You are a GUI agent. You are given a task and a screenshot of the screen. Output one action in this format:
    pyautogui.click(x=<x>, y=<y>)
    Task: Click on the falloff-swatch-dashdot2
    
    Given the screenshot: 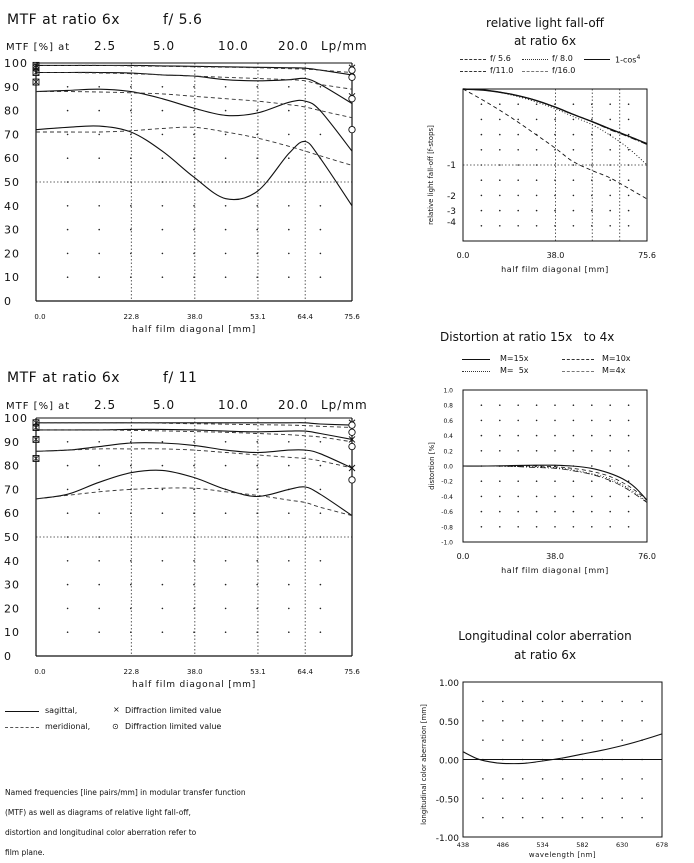 What is the action you would take?
    pyautogui.click(x=535, y=71)
    